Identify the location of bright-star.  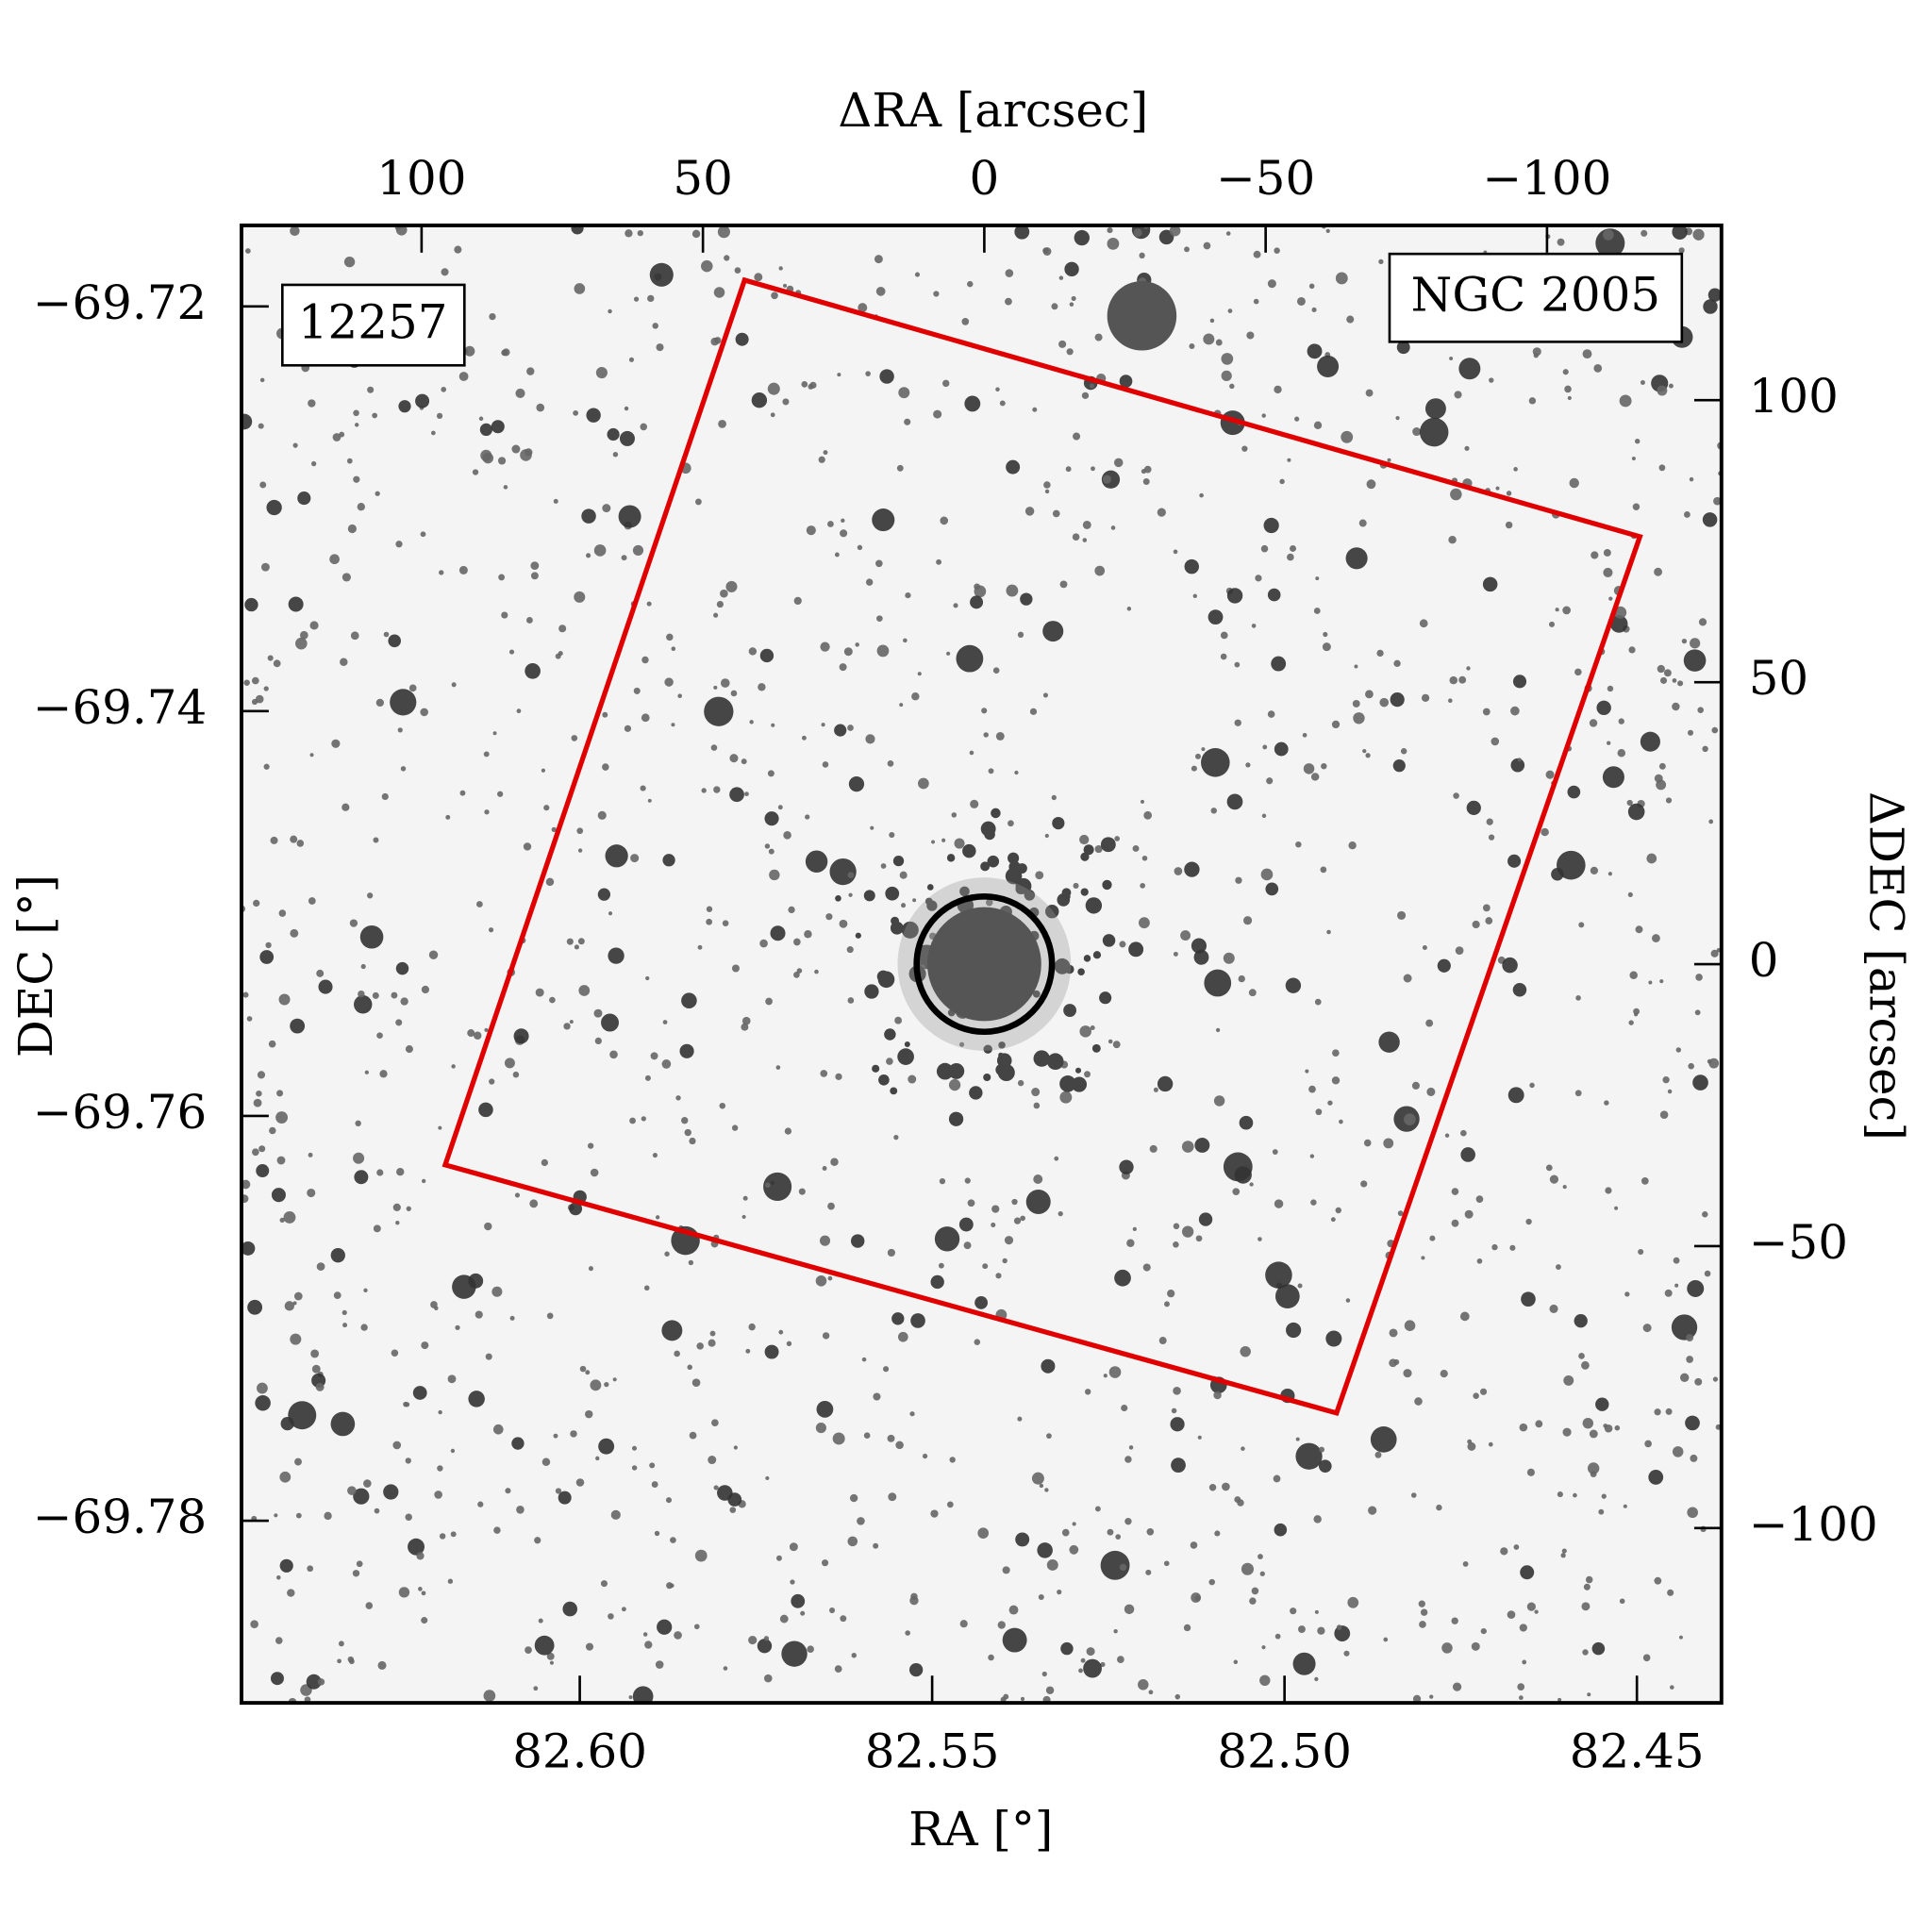
(1142, 316).